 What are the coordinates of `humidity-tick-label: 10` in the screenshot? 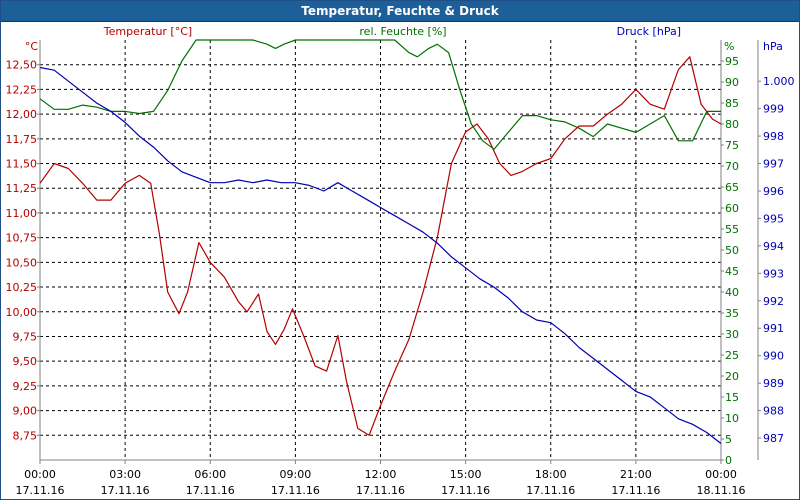 It's located at (732, 418).